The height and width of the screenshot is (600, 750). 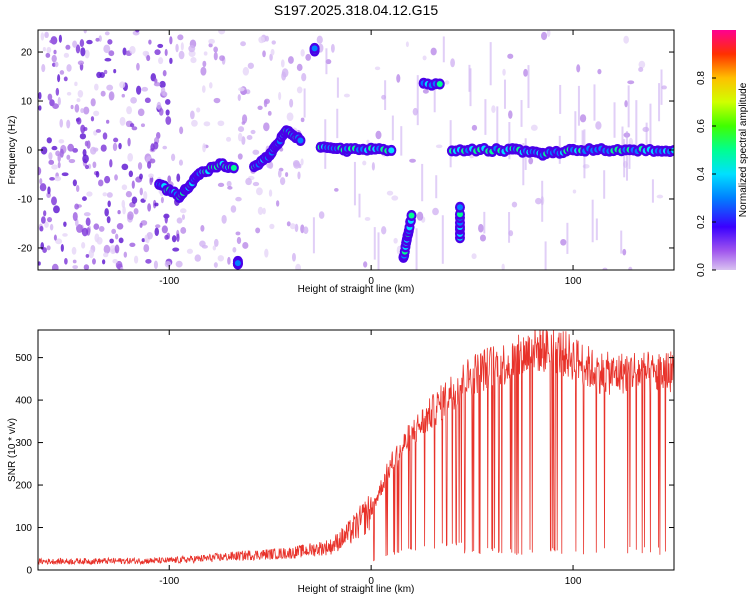 What do you see at coordinates (560, 152) in the screenshot?
I see `track-zero-band-right` at bounding box center [560, 152].